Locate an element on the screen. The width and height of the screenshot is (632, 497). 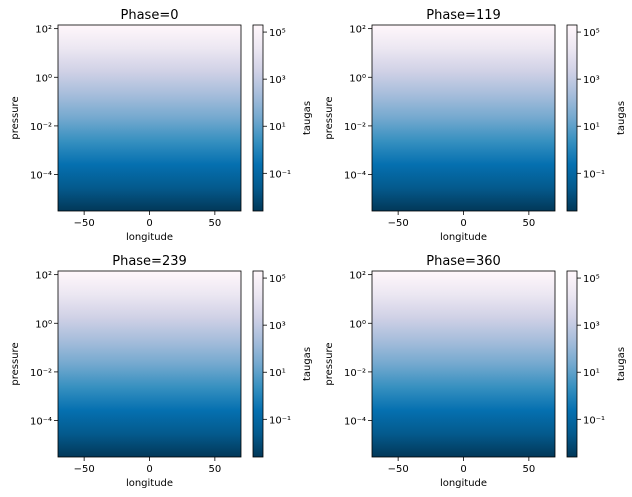
panel-title: Phase=239 is located at coordinates (149, 261).